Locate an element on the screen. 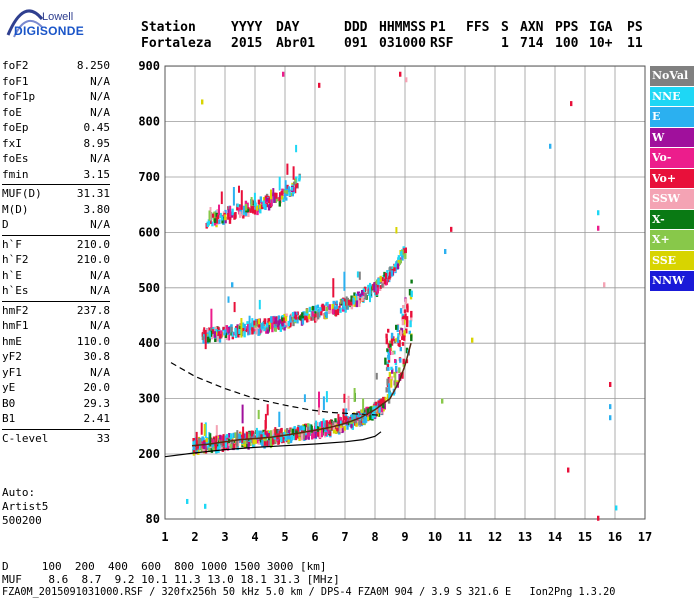  auto-program: Artist5 is located at coordinates (25, 506).